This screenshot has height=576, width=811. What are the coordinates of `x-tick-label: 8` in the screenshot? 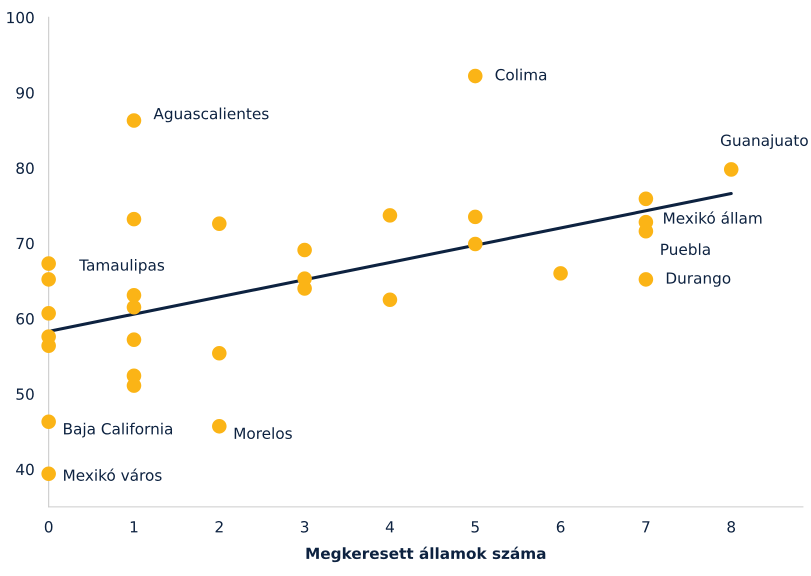 It's located at (731, 527).